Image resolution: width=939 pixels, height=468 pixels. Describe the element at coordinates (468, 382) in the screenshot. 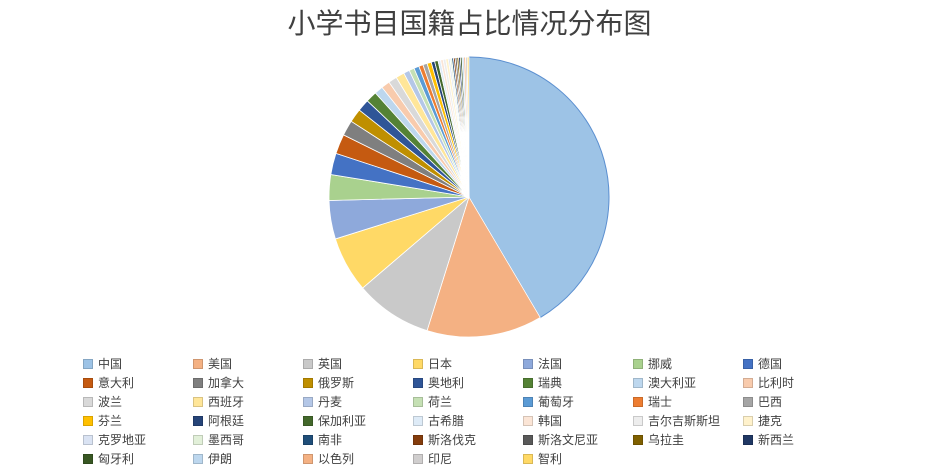

I see `legend-item: 奥地利` at that location.